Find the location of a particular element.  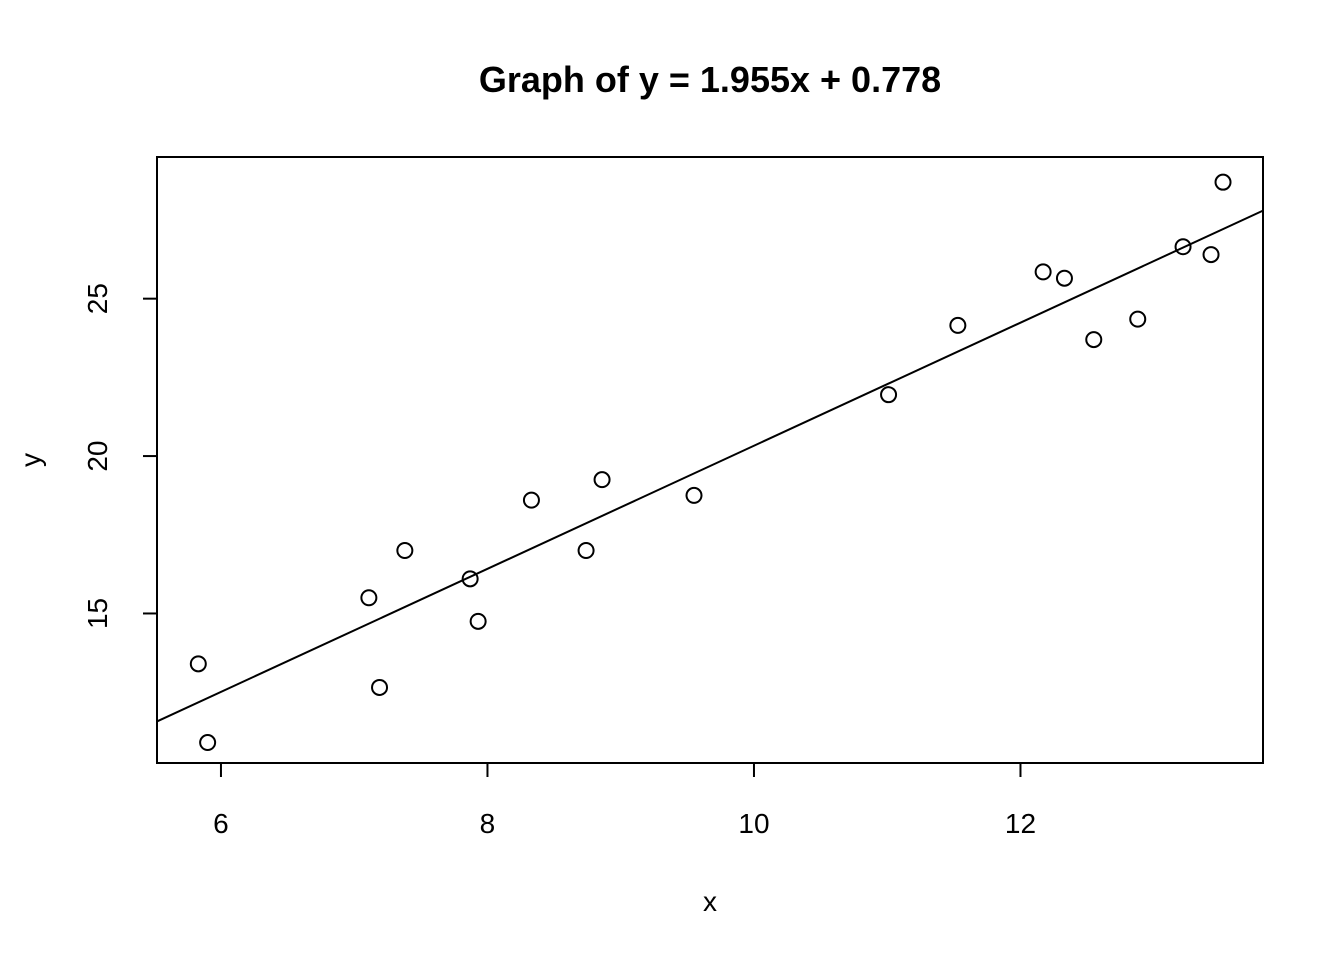

x-axis: 6 8 10 12 is located at coordinates (624, 800).